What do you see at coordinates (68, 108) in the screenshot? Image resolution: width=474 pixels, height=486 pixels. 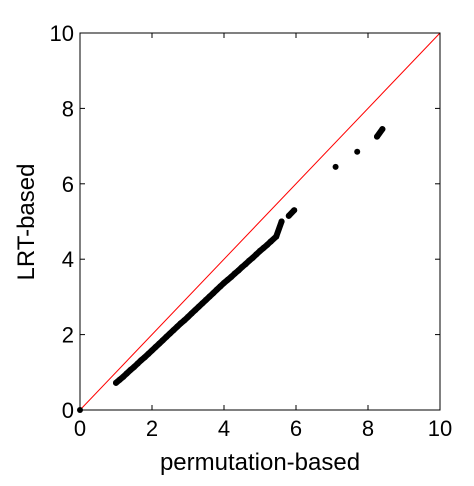 I see `y-tick-label: 8` at bounding box center [68, 108].